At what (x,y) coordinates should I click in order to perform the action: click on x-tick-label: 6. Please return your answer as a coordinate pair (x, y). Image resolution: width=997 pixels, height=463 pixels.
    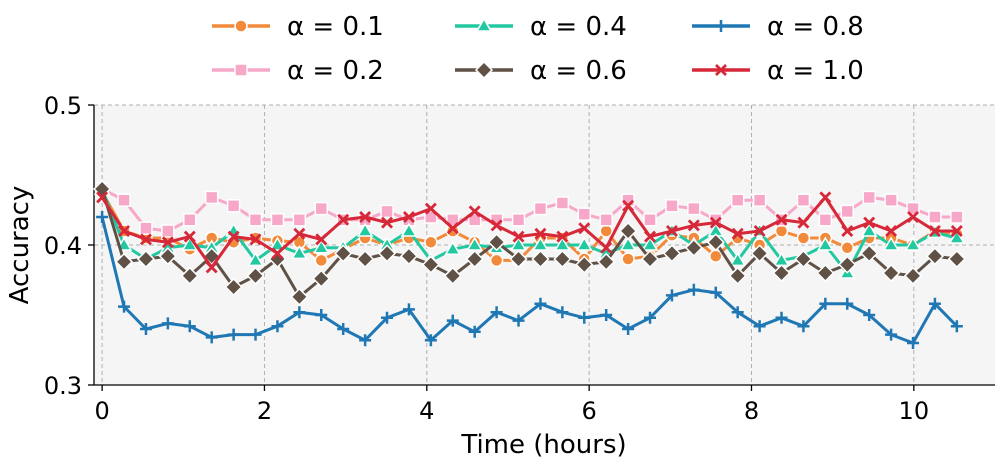
    Looking at the image, I should click on (589, 411).